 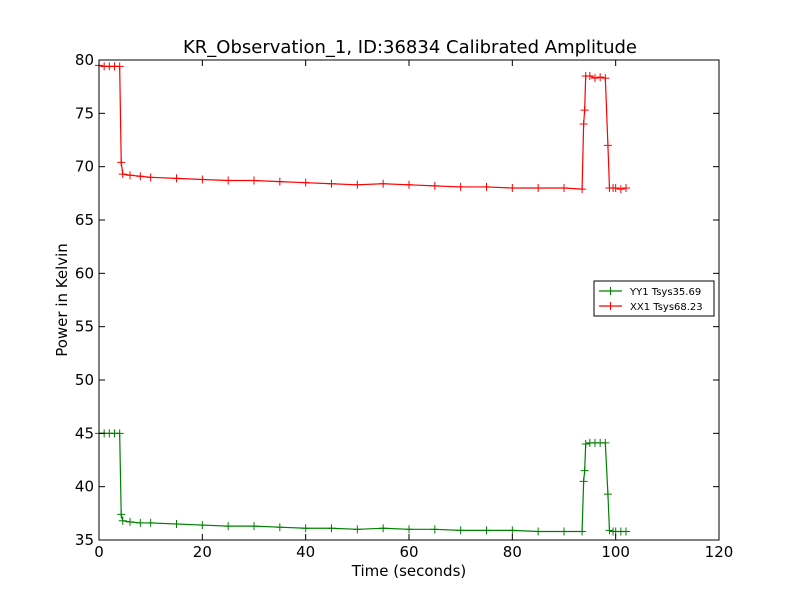 What do you see at coordinates (305, 552) in the screenshot?
I see `x-tick-label: 40` at bounding box center [305, 552].